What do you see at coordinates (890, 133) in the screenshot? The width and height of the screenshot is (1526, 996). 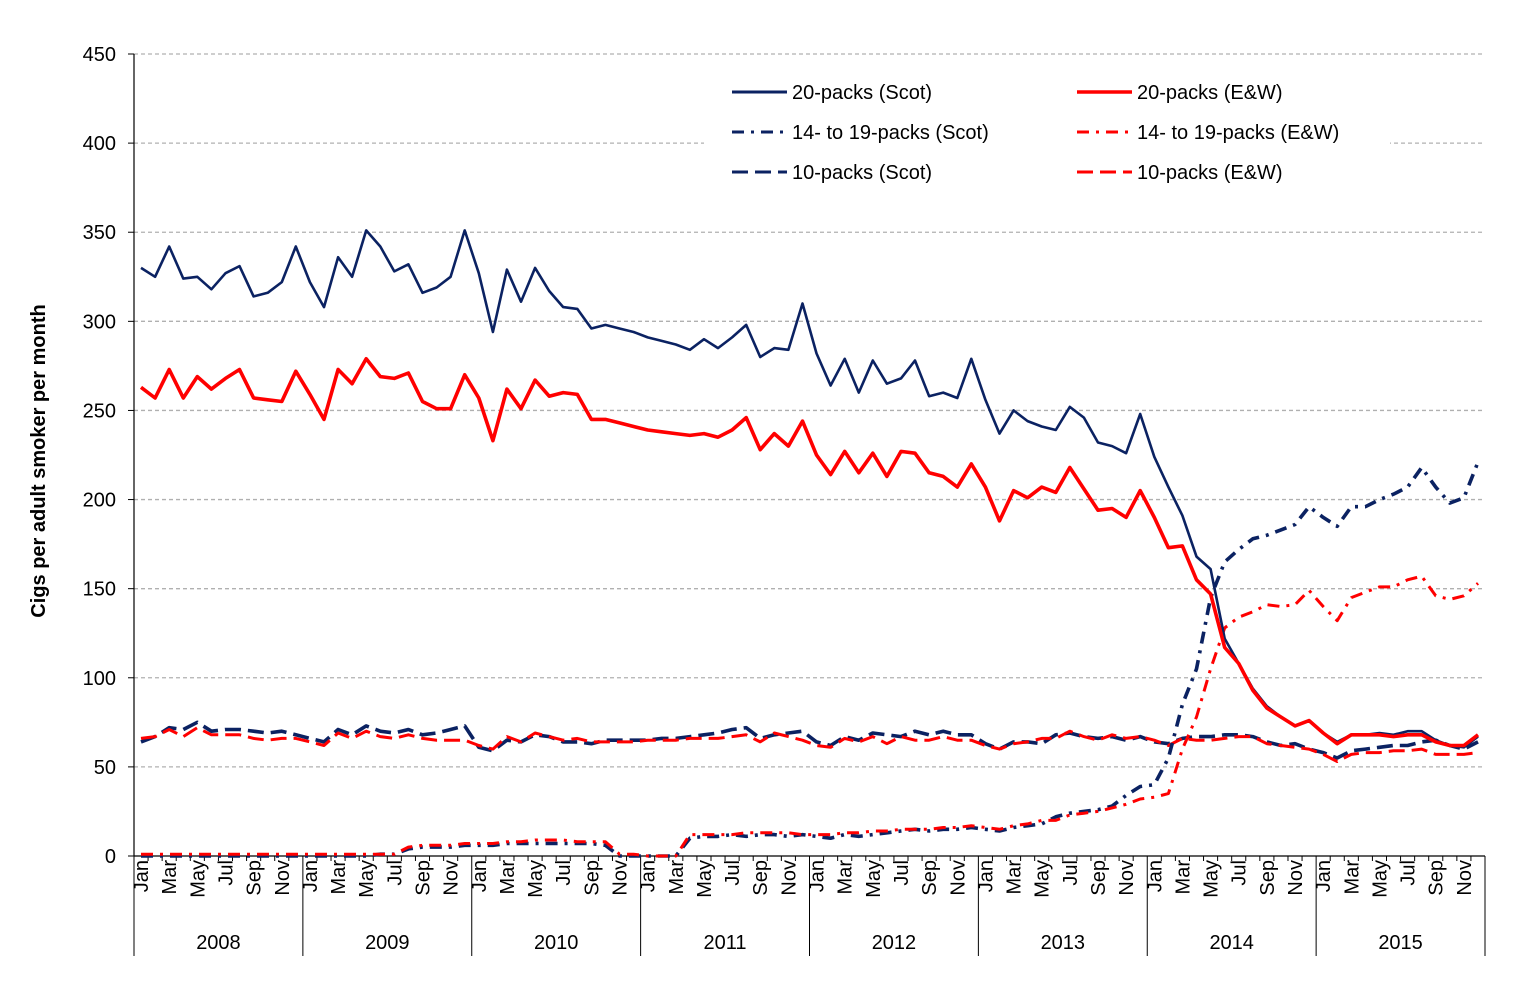 I see `legend-label: 14- to 19-packs (Scot)` at bounding box center [890, 133].